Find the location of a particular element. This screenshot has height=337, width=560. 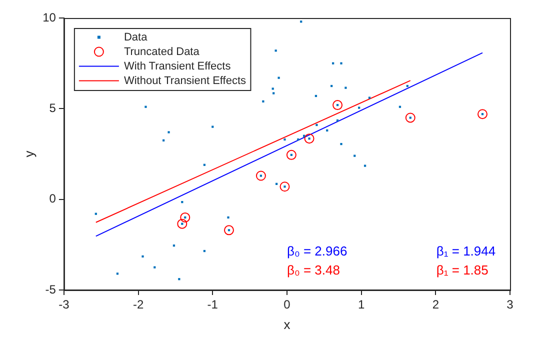

legend-label: With Transient Effects is located at coordinates (178, 66).